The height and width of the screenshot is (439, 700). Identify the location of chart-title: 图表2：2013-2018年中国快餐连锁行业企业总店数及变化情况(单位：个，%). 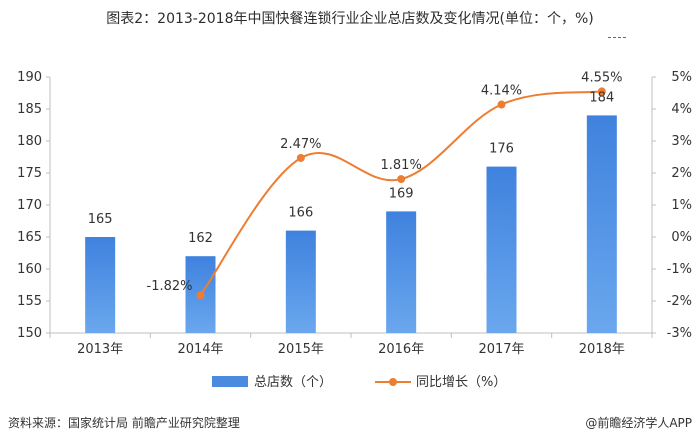
(350, 19).